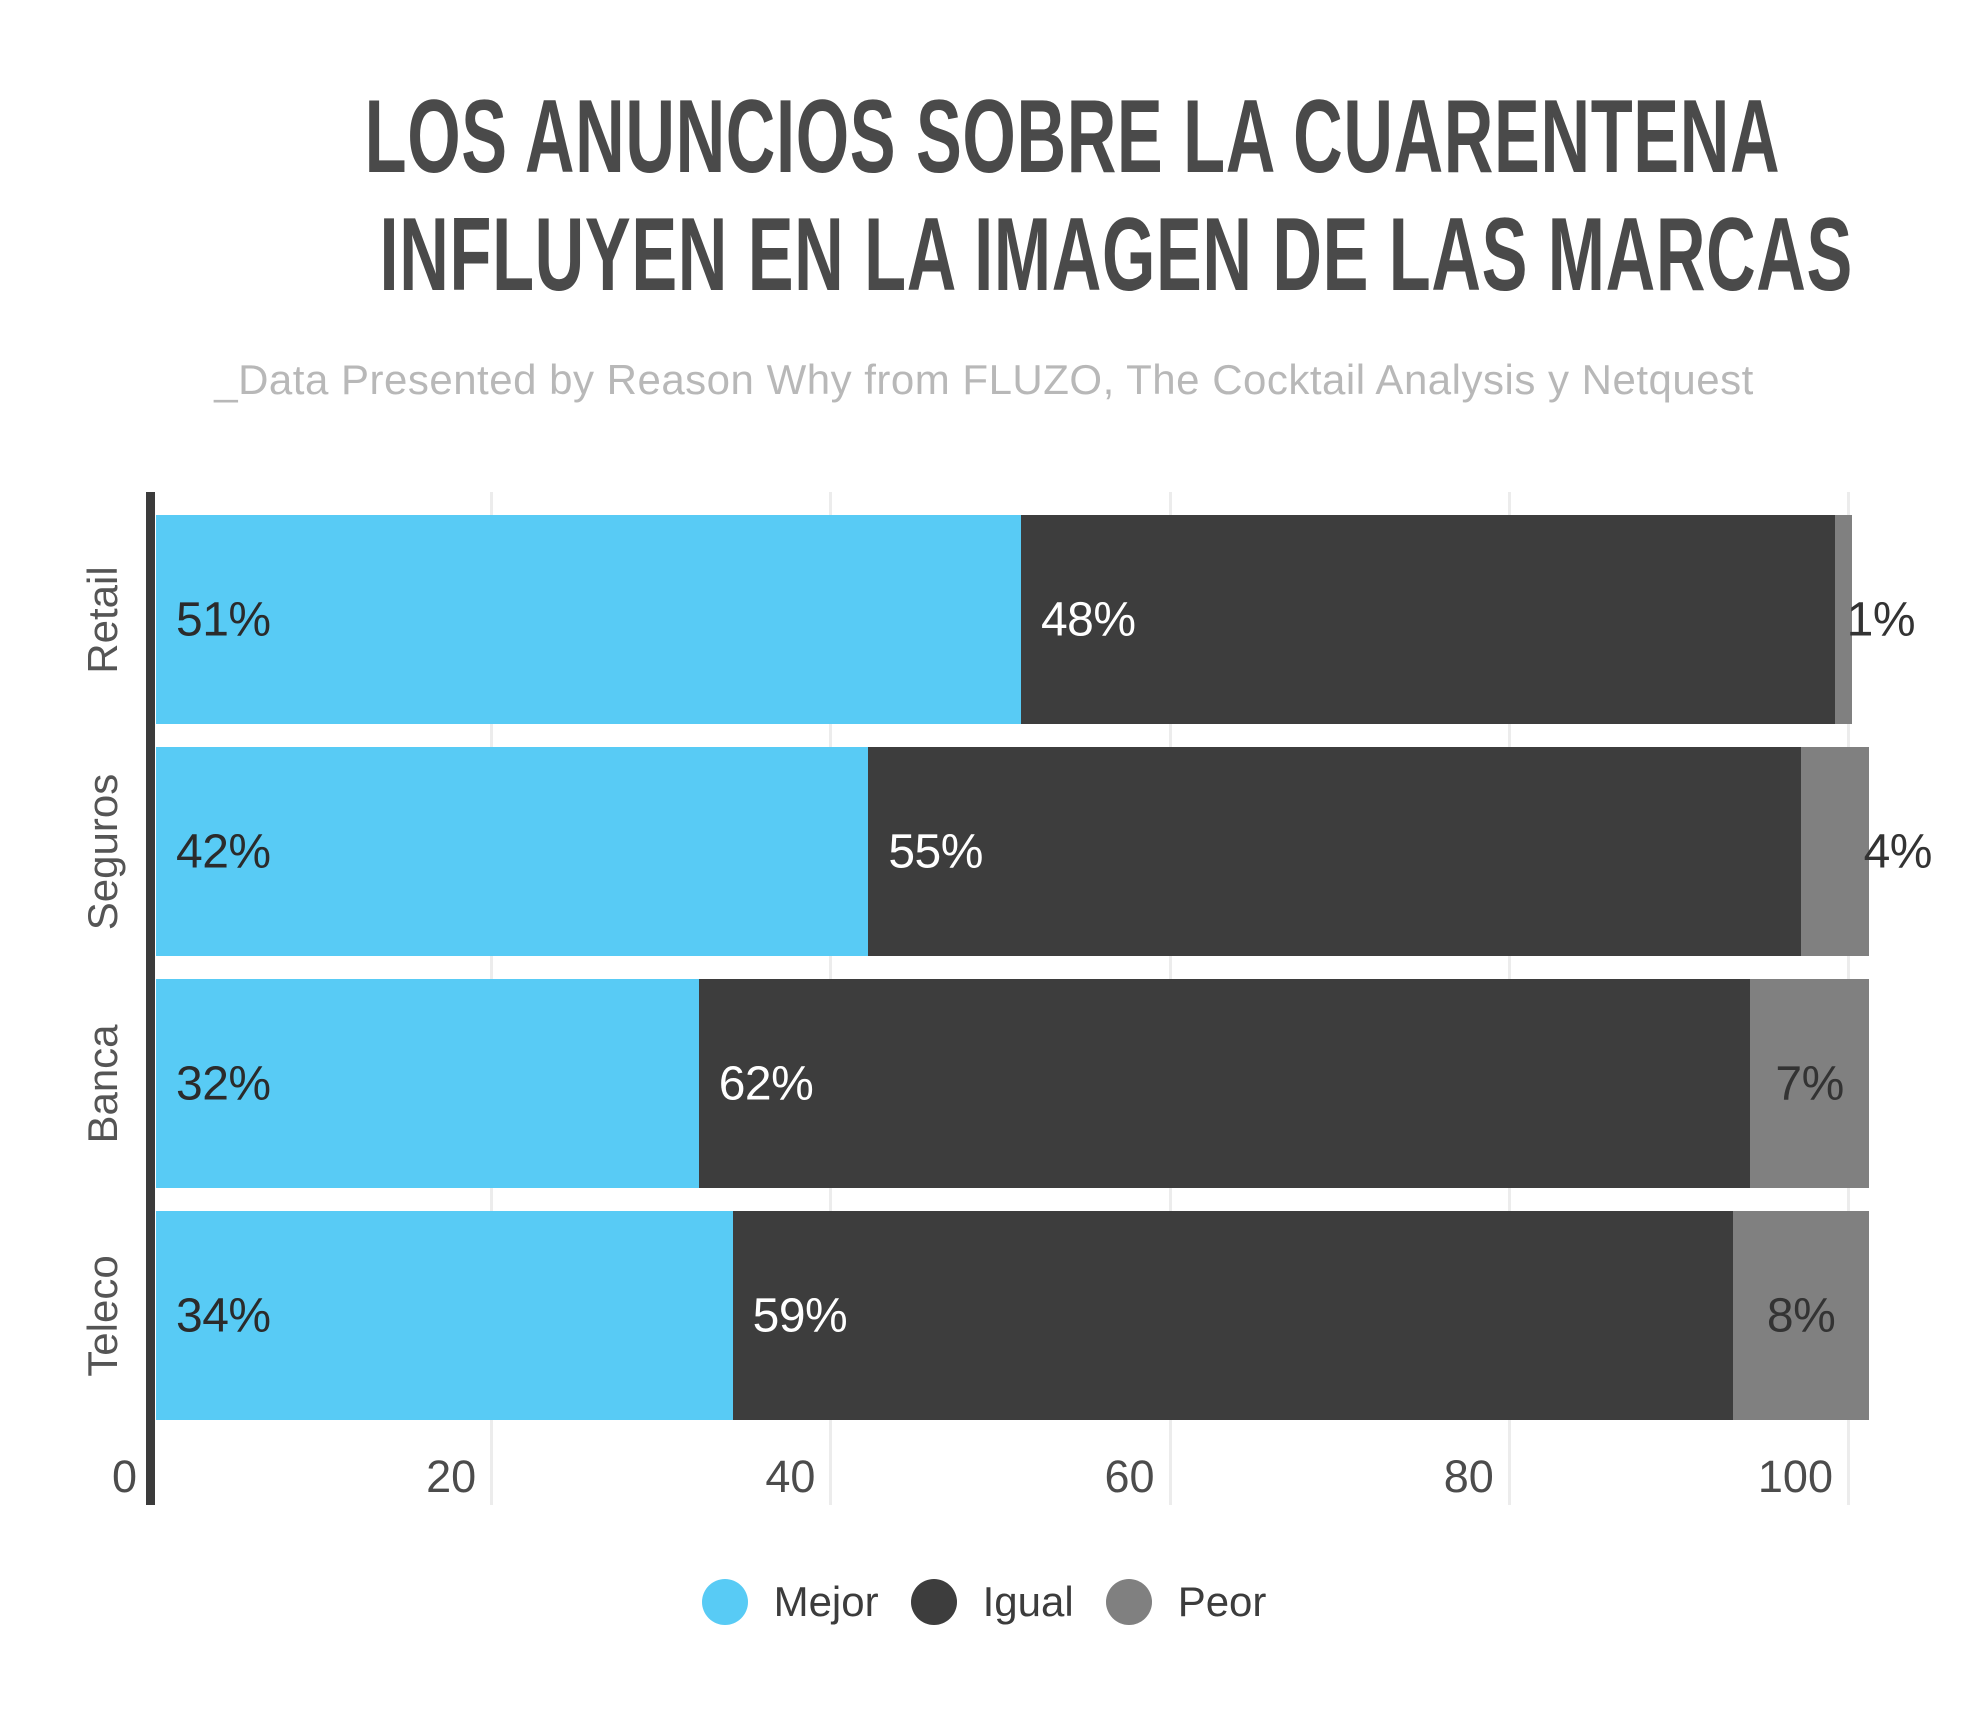 This screenshot has height=1734, width=1968. What do you see at coordinates (1072, 137) in the screenshot?
I see `chart-title-line-1: LOS ANUNCIOS SOBRE LA CUARENTENA` at bounding box center [1072, 137].